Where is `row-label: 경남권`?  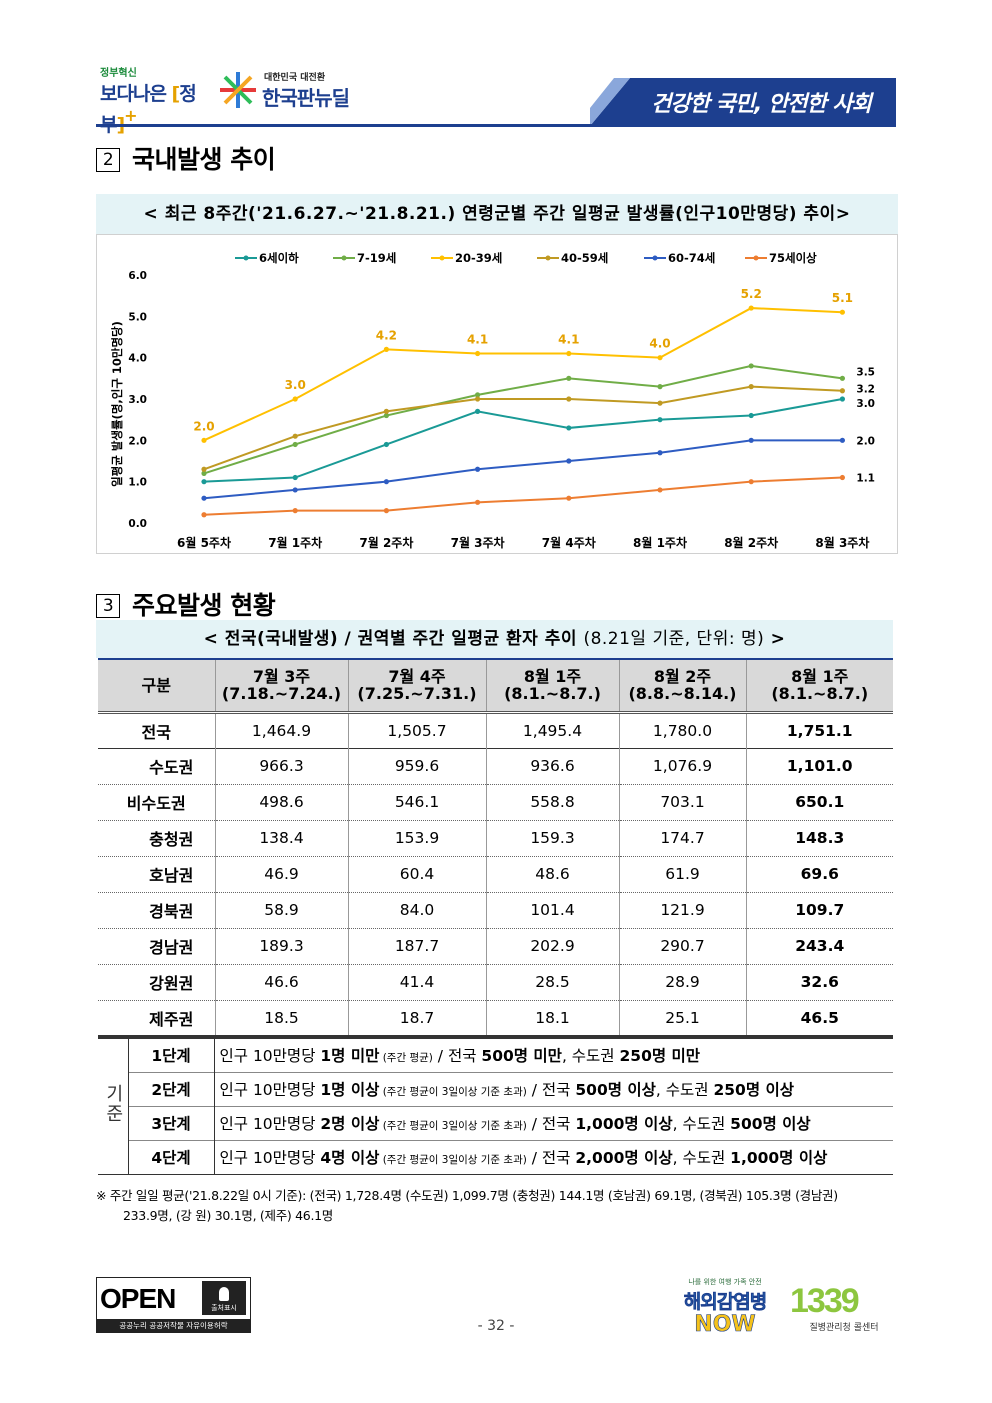
row-label: 경남권 is located at coordinates (157, 946).